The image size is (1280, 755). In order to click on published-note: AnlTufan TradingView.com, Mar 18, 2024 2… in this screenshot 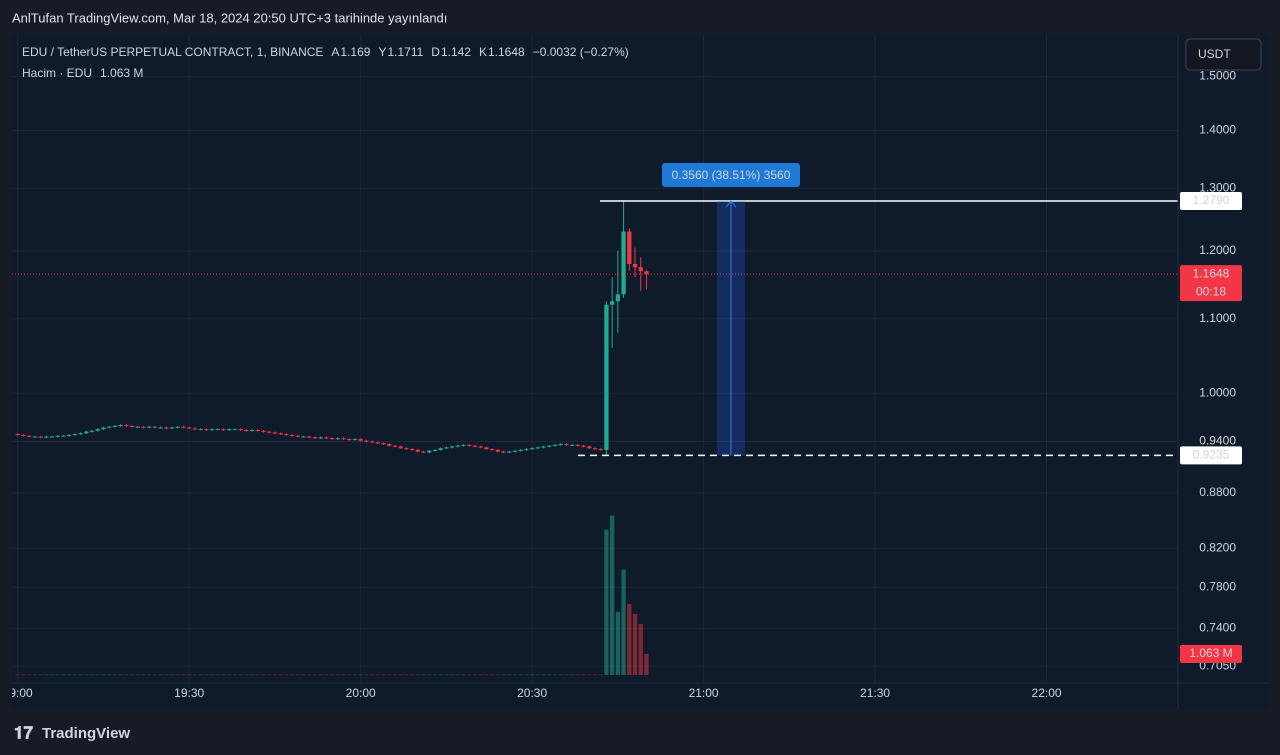, I will do `click(229, 17)`.